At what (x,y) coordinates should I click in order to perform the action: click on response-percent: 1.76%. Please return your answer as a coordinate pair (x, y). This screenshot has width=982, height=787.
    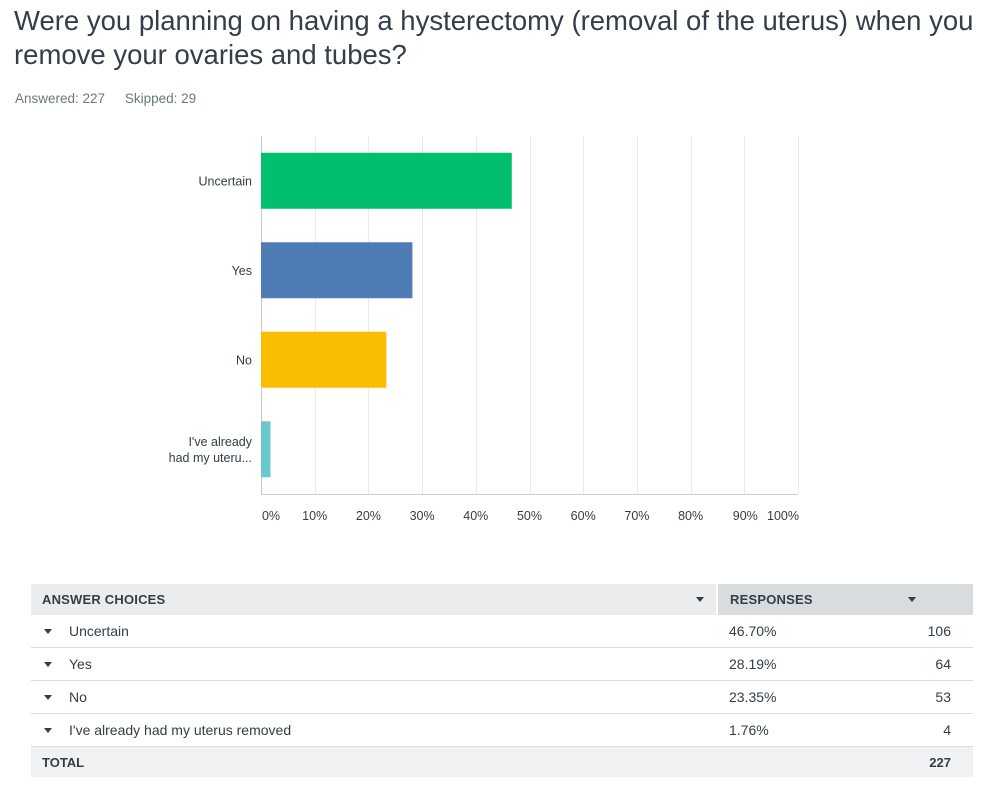
    Looking at the image, I should click on (822, 730).